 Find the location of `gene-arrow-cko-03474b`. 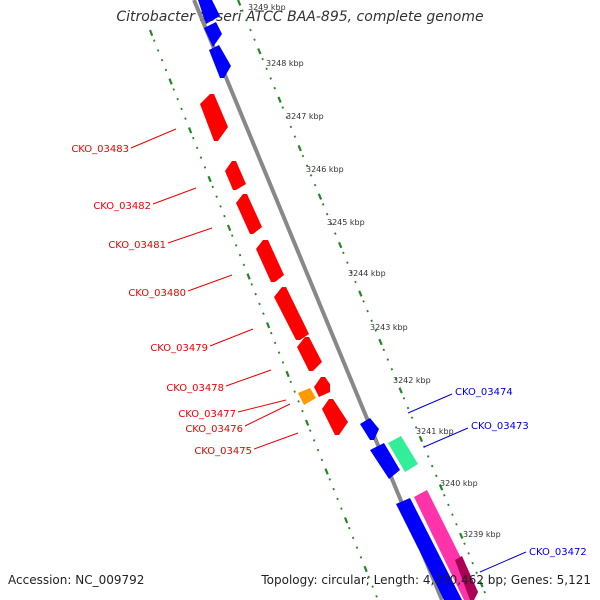

gene-arrow-cko-03474b is located at coordinates (385, 461).